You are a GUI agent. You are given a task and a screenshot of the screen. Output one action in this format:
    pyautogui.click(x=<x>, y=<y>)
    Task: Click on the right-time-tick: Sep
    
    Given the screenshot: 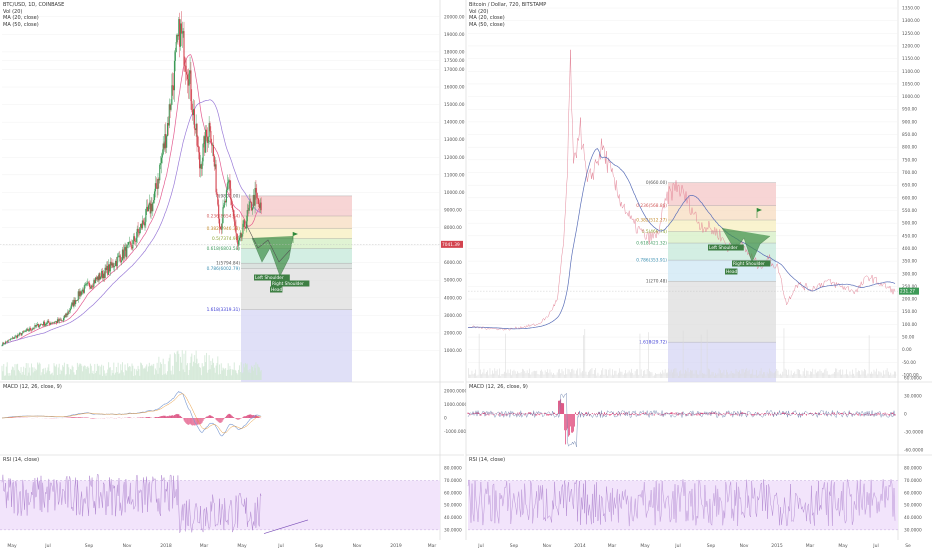 What is the action you would take?
    pyautogui.click(x=514, y=546)
    